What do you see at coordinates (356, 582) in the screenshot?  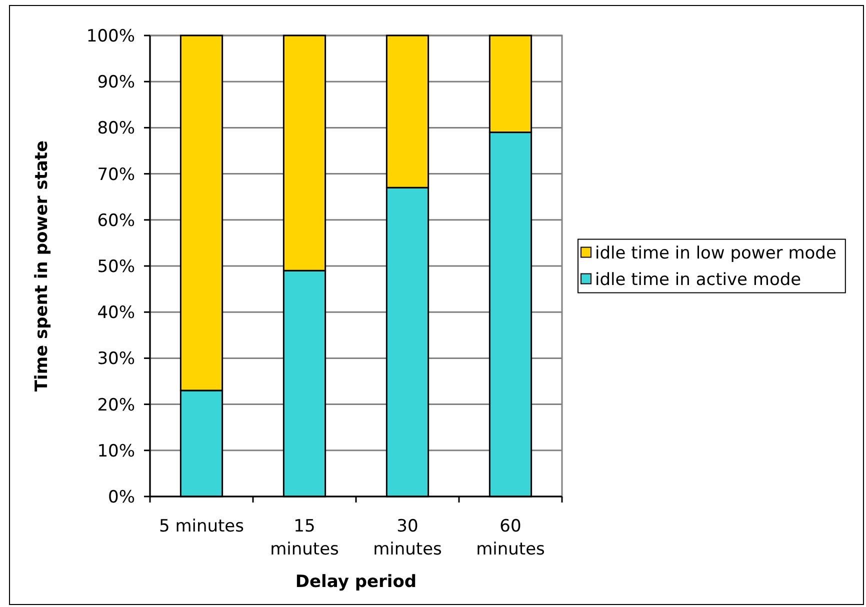 I see `x-axis-title: Delay period` at bounding box center [356, 582].